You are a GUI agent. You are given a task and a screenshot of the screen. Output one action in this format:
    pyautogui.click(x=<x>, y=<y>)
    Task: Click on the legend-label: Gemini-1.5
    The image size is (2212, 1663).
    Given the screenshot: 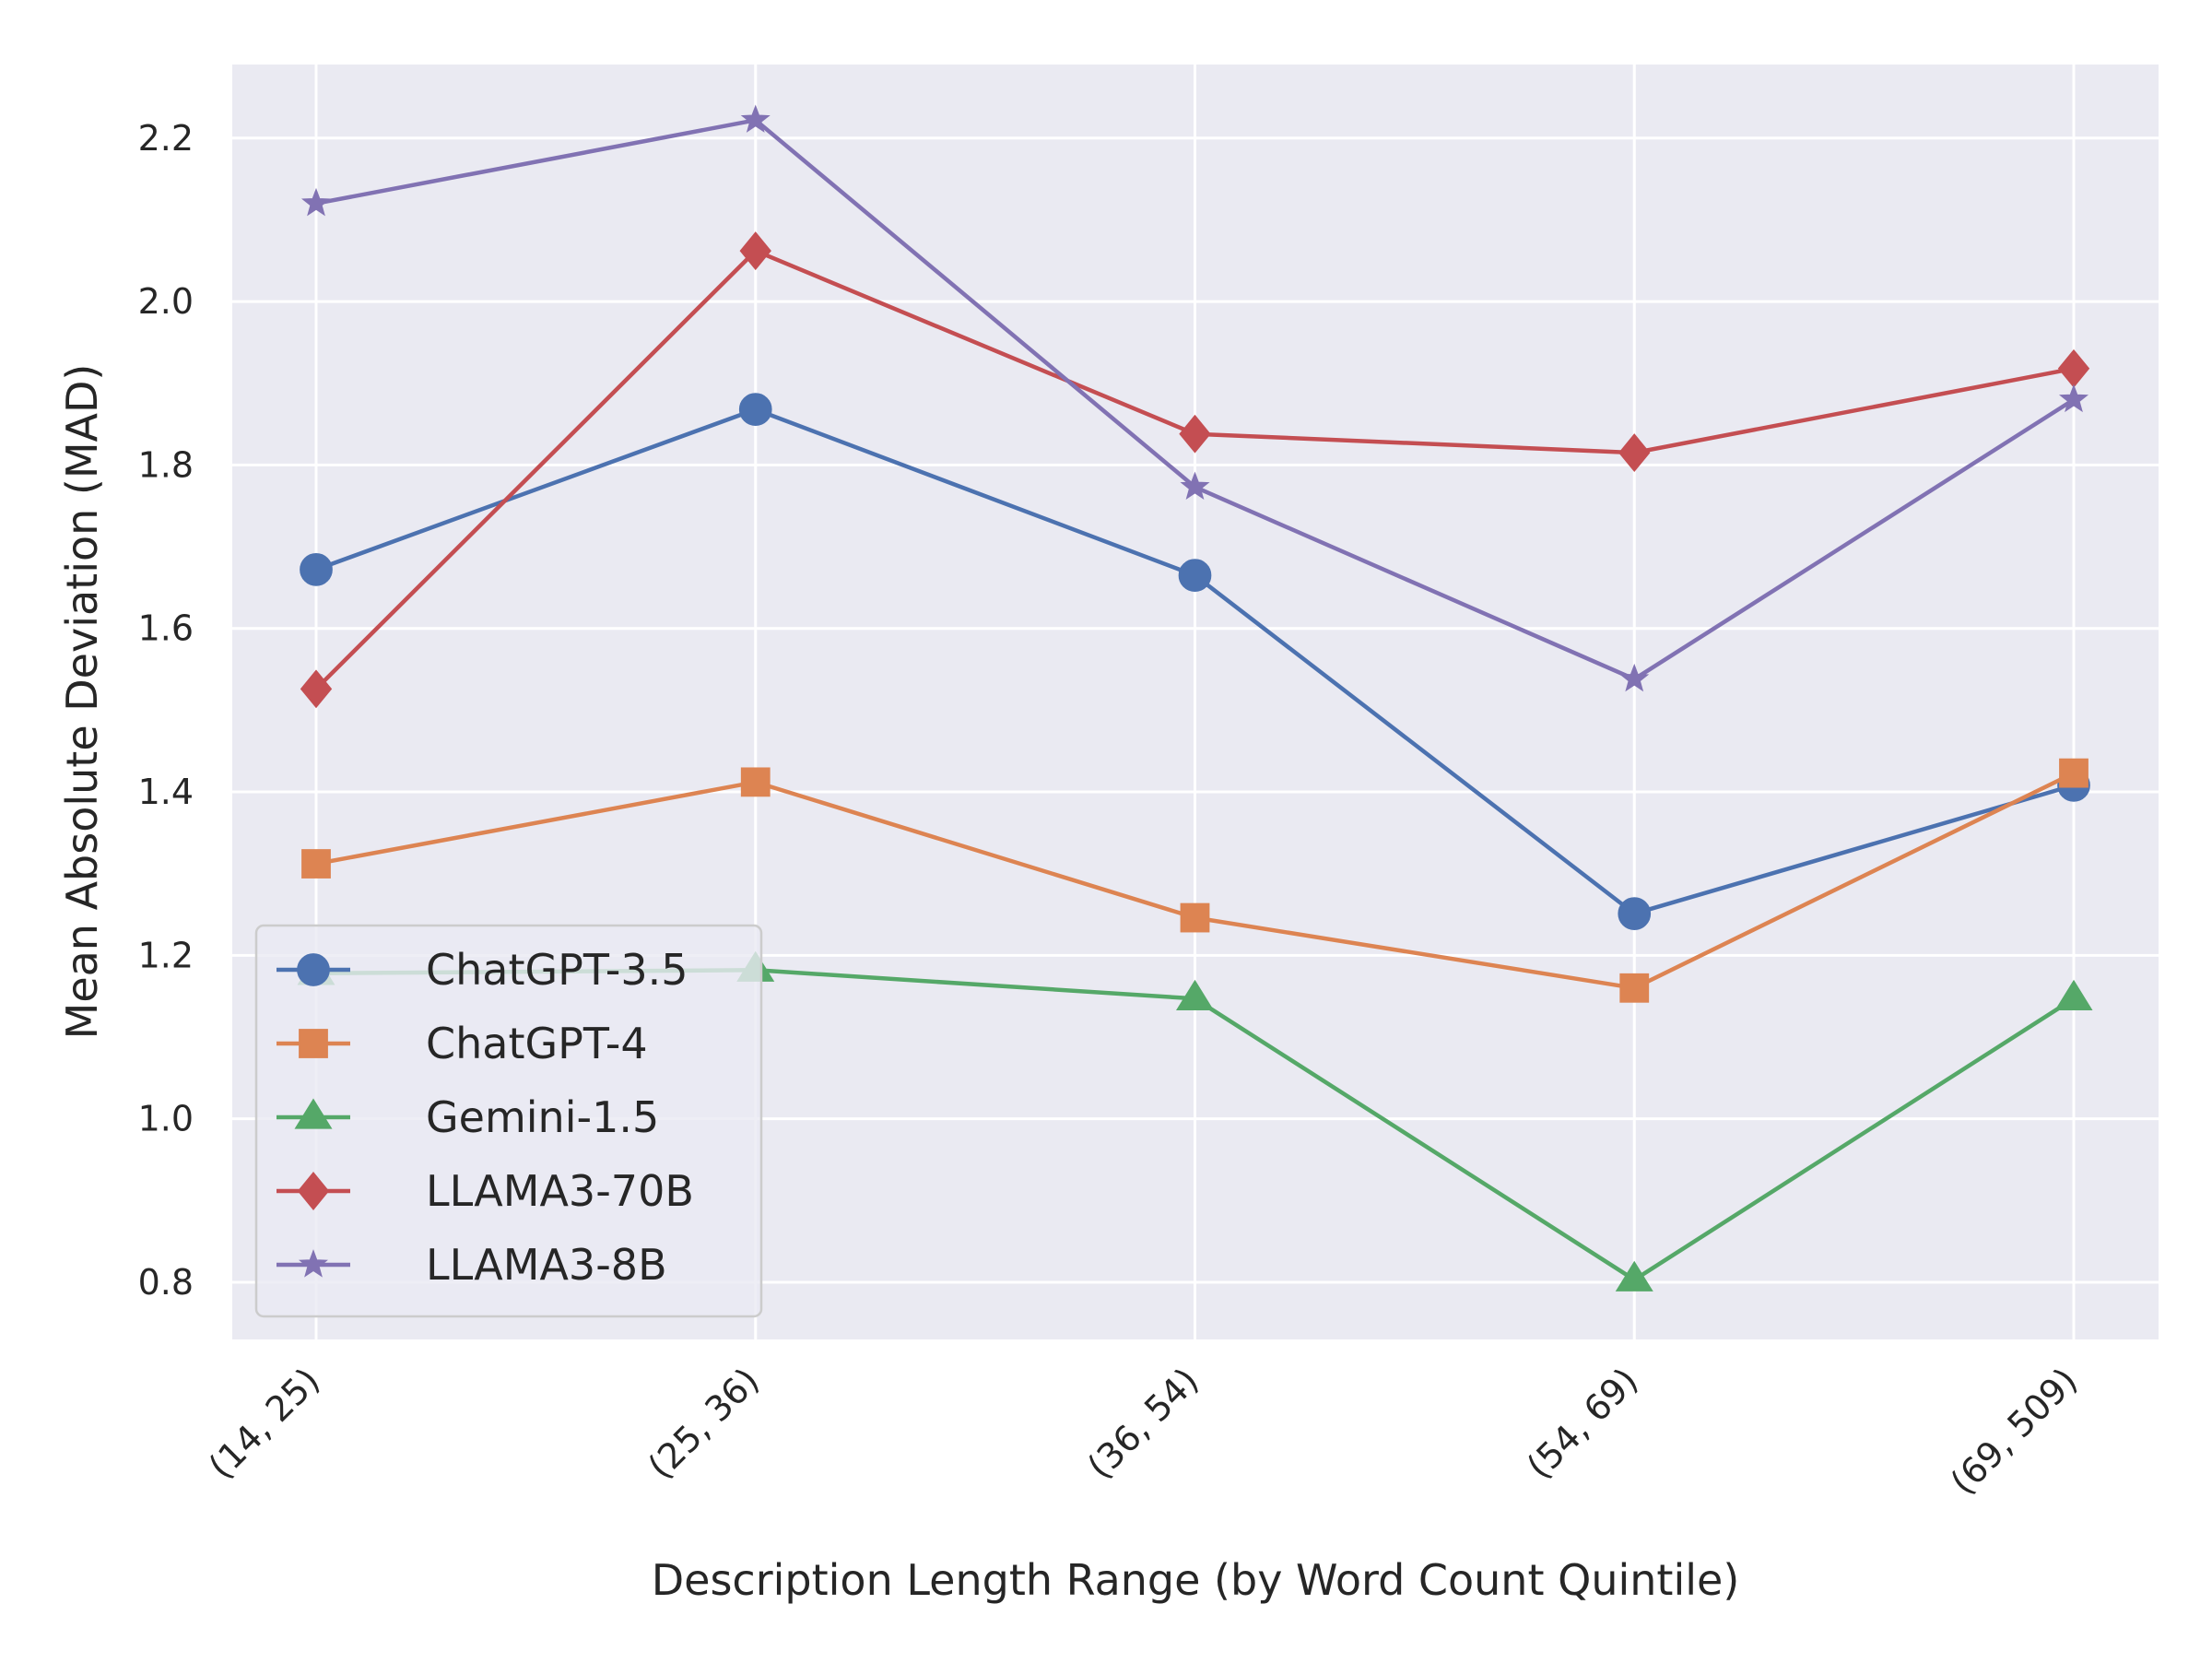 What is the action you would take?
    pyautogui.click(x=542, y=1117)
    